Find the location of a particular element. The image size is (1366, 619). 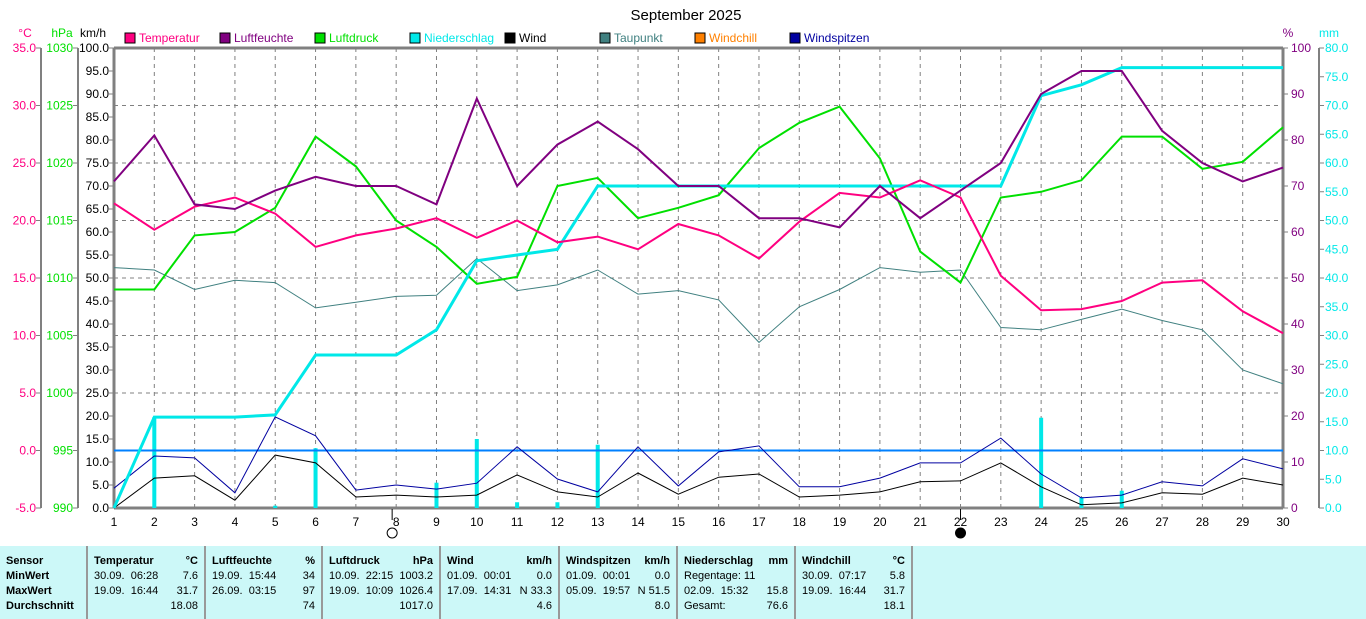

stats-cell-value: 1003.2 is located at coordinates (416, 576).